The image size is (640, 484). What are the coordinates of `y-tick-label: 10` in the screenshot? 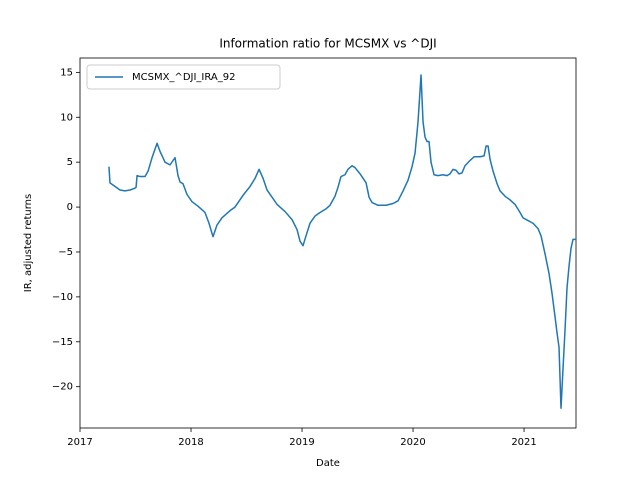 It's located at (66, 117).